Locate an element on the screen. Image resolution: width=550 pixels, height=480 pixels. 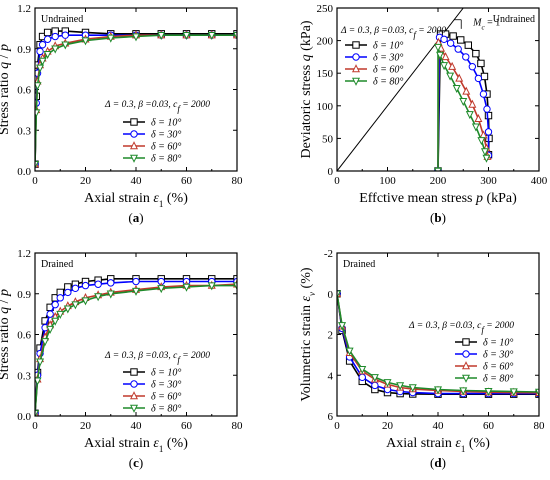
panel-label: (b) is located at coordinates (438, 217).